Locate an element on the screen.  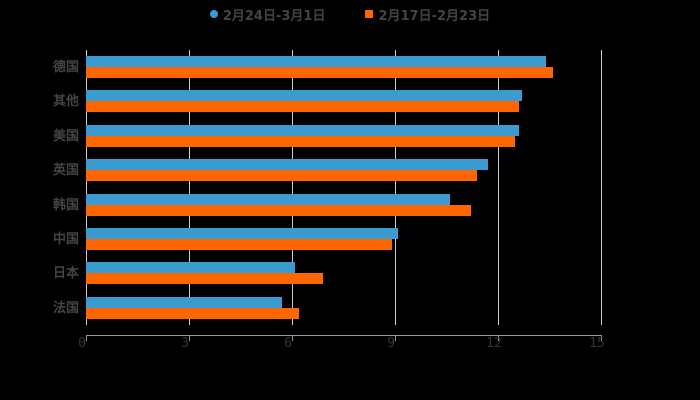
x-tick-label: 3 is located at coordinates (185, 343).